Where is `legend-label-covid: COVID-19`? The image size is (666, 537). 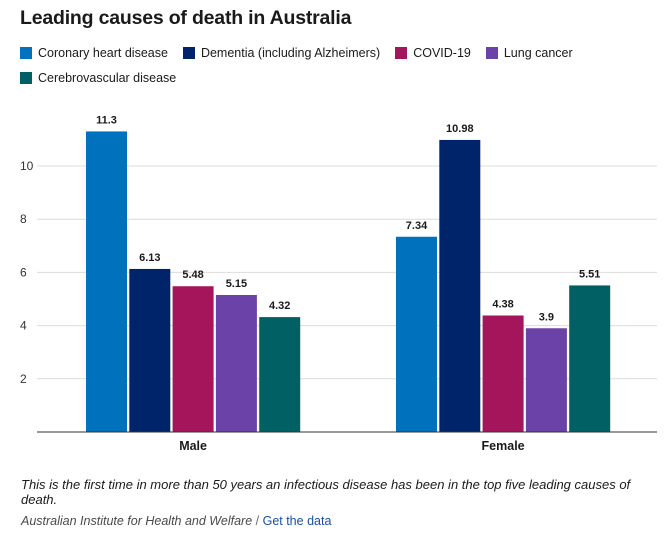
legend-label-covid: COVID-19 is located at coordinates (442, 52).